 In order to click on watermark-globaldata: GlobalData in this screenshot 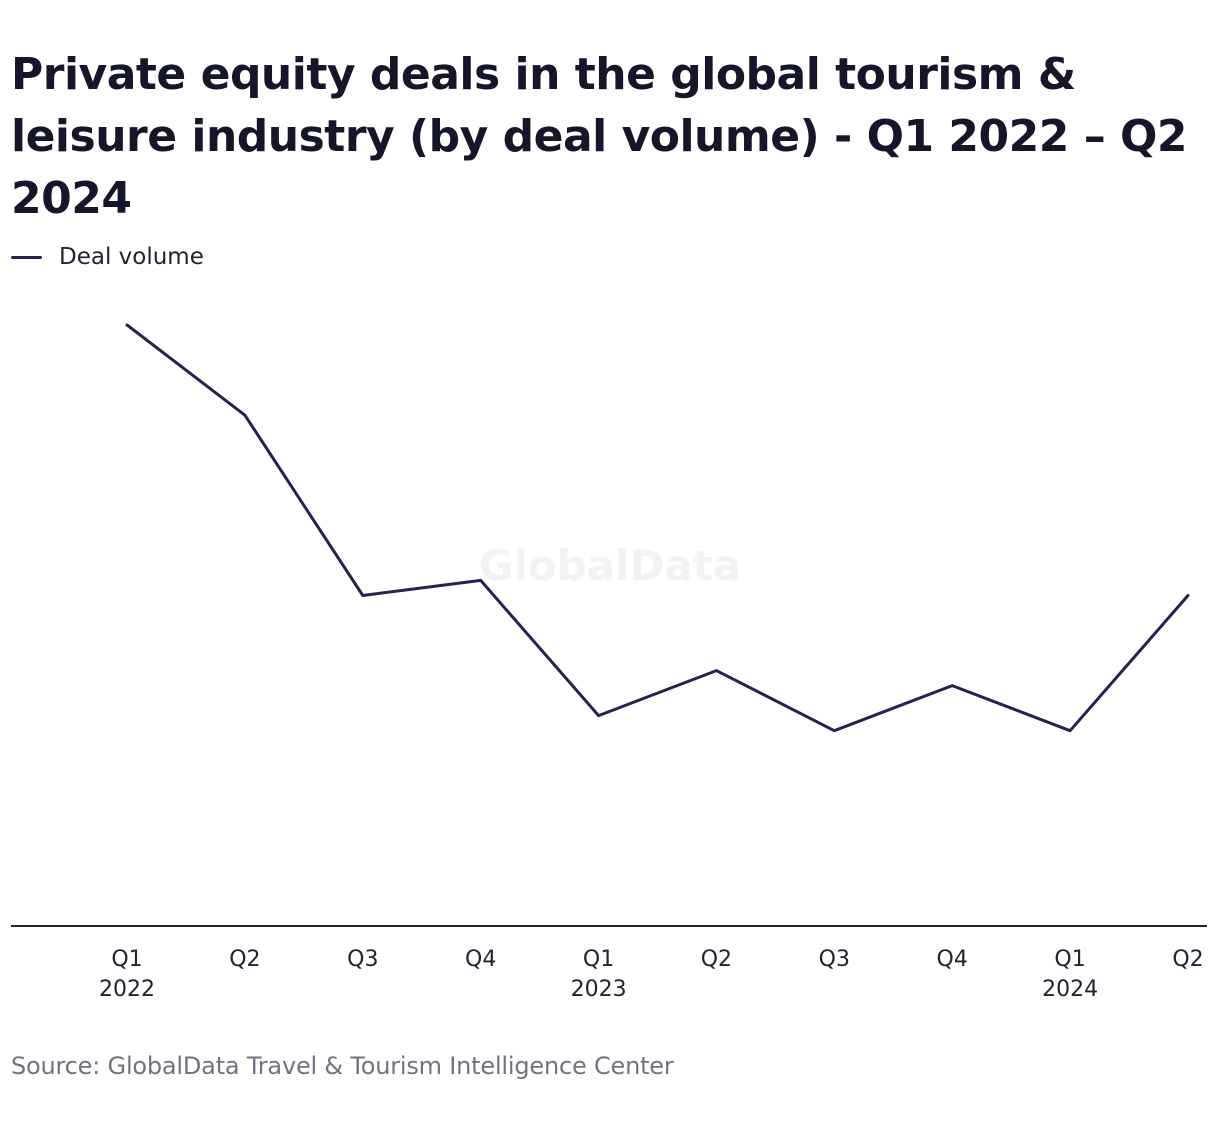, I will do `click(610, 565)`.